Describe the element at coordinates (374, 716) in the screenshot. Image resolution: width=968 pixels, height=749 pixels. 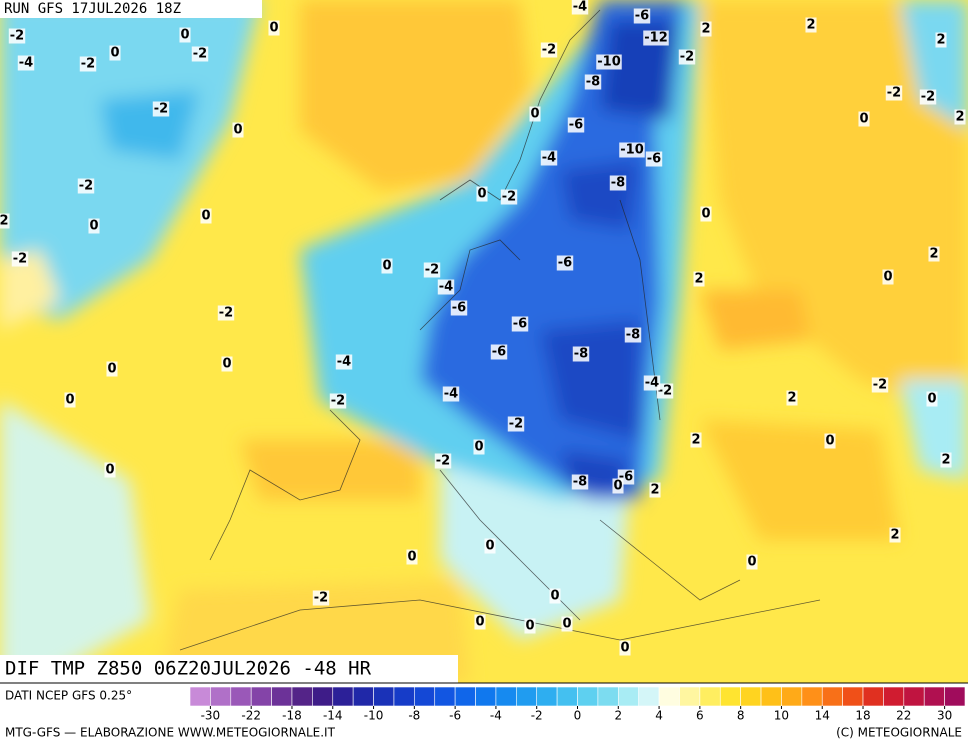
I see `colorbar-label: -10` at that location.